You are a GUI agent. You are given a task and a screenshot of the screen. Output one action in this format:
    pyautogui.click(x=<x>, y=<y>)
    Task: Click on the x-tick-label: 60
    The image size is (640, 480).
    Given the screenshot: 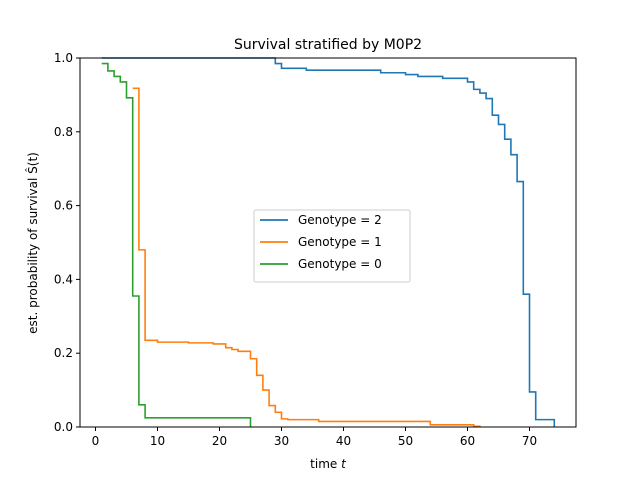 What is the action you would take?
    pyautogui.click(x=467, y=441)
    